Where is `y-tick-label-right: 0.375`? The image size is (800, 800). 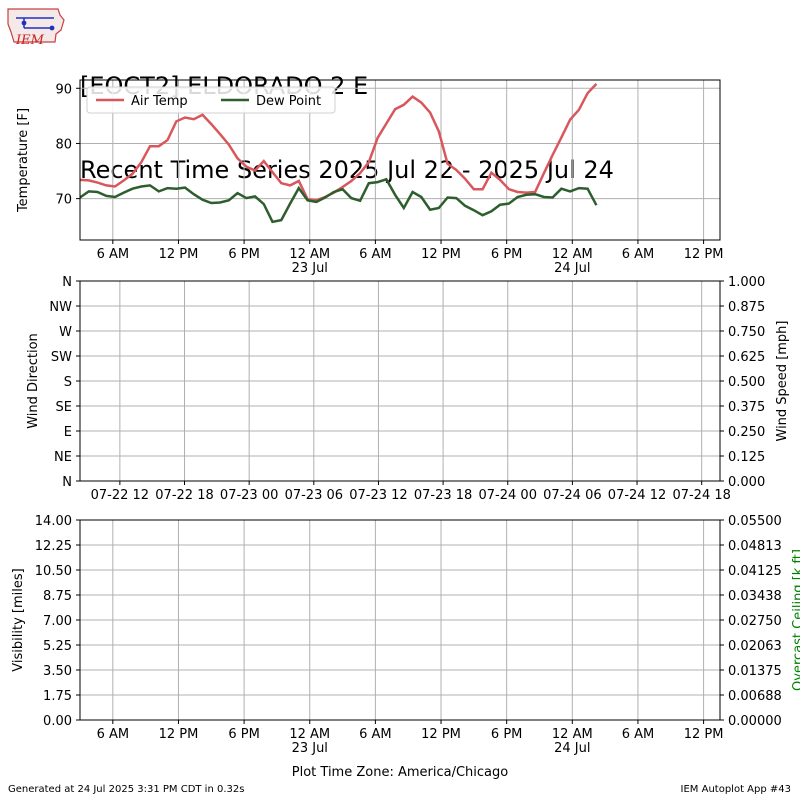
y-tick-label-right: 0.375 is located at coordinates (746, 407).